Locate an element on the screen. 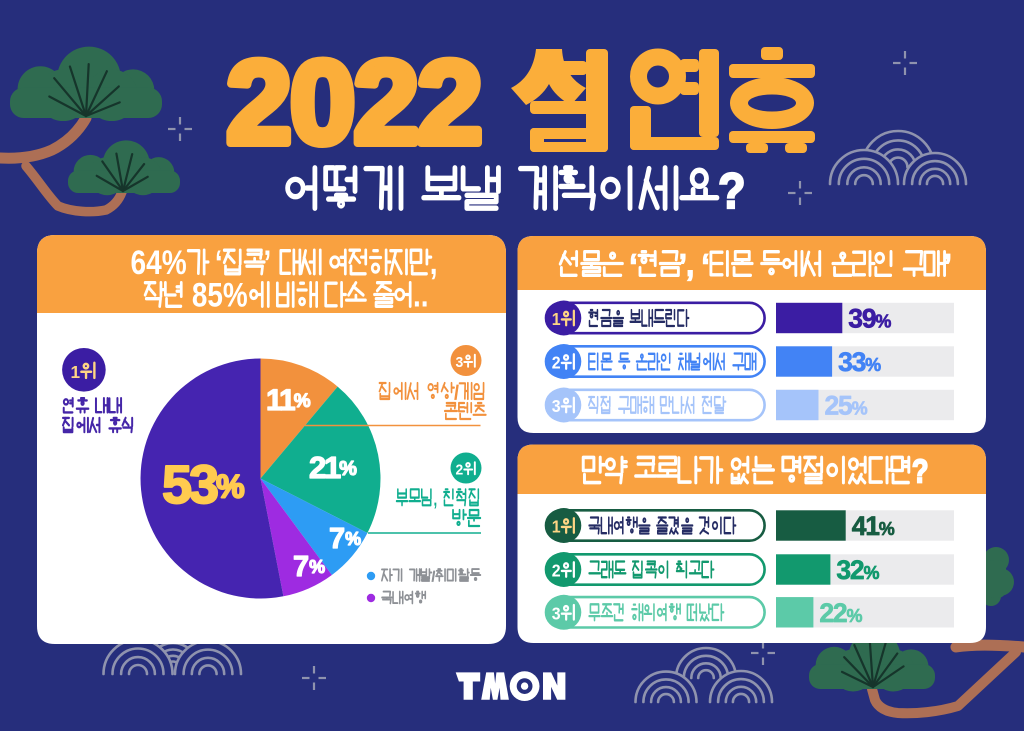  svg-text: 33% is located at coordinates (859, 362).